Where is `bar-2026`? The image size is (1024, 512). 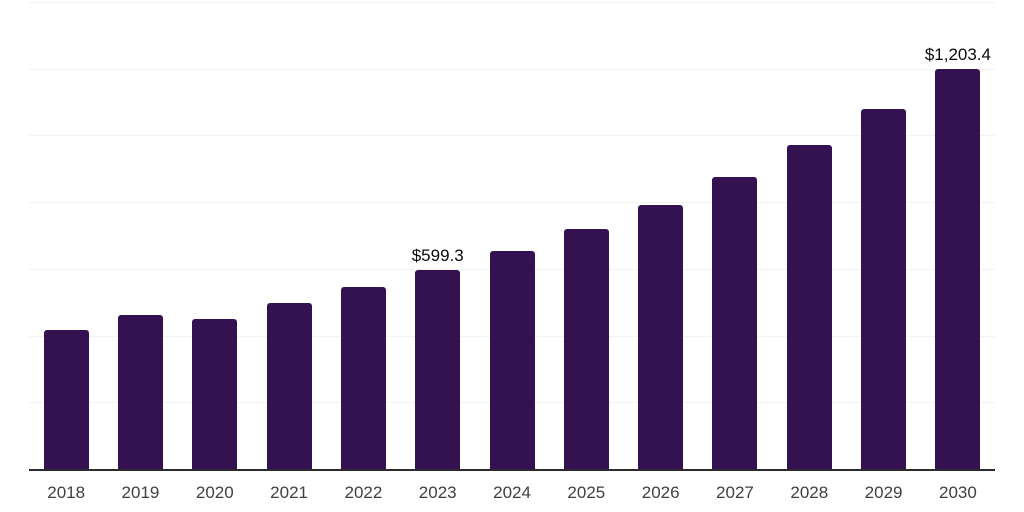
bar-2026 is located at coordinates (661, 337).